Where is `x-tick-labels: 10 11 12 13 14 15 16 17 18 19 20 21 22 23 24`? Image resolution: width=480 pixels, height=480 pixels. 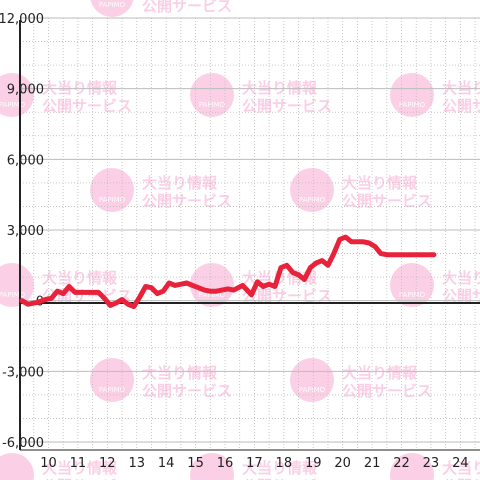
x-tick-labels: 10 11 12 13 14 15 16 17 18 19 20 21 22 23 24 is located at coordinates (254, 463).